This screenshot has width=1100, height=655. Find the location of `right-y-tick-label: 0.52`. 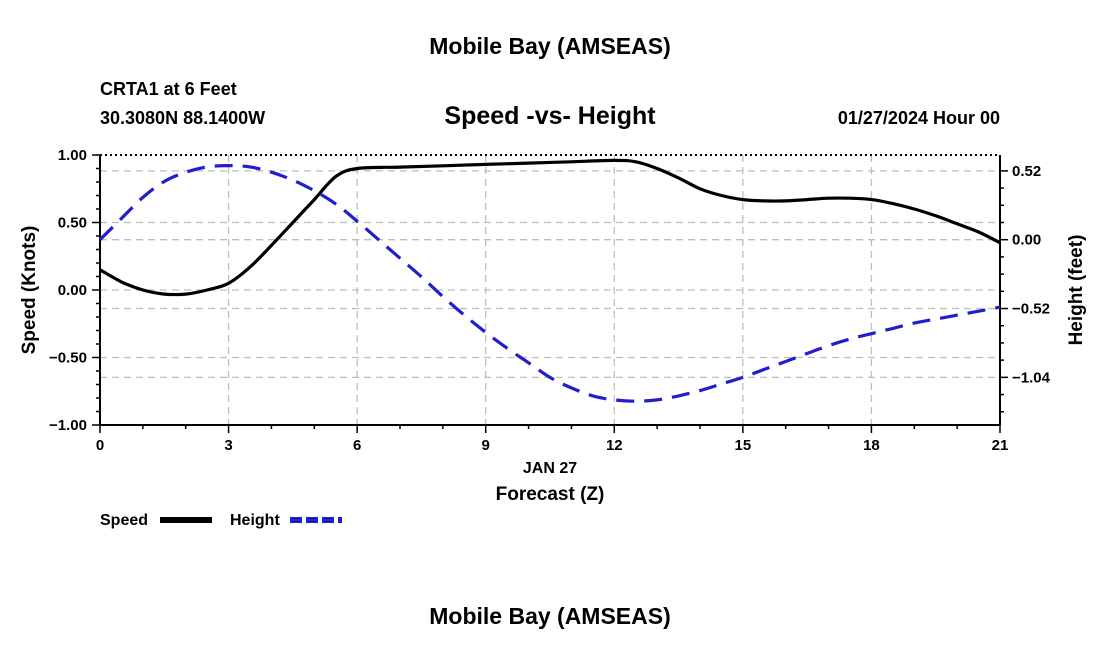

right-y-tick-label: 0.52 is located at coordinates (1026, 171).